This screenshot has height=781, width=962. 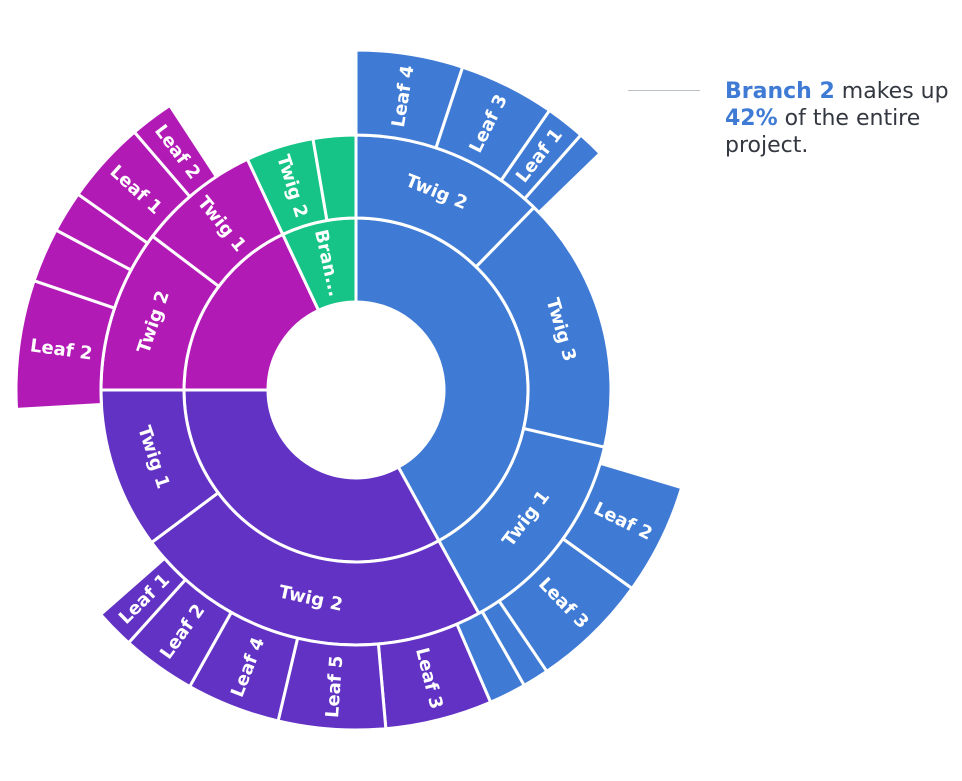 I want to click on callout-text-part-1: makes up, so click(x=891, y=91).